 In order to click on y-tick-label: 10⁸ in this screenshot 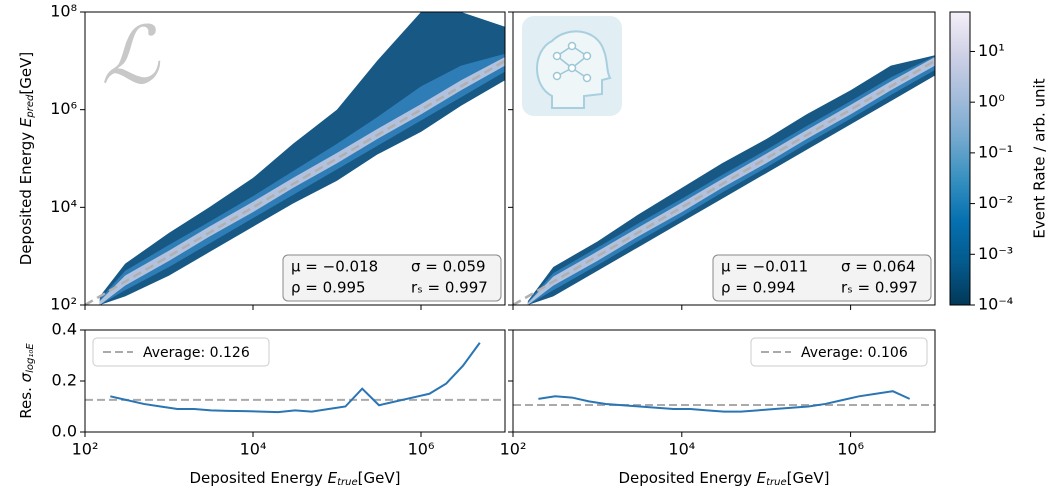, I will do `click(63, 11)`.